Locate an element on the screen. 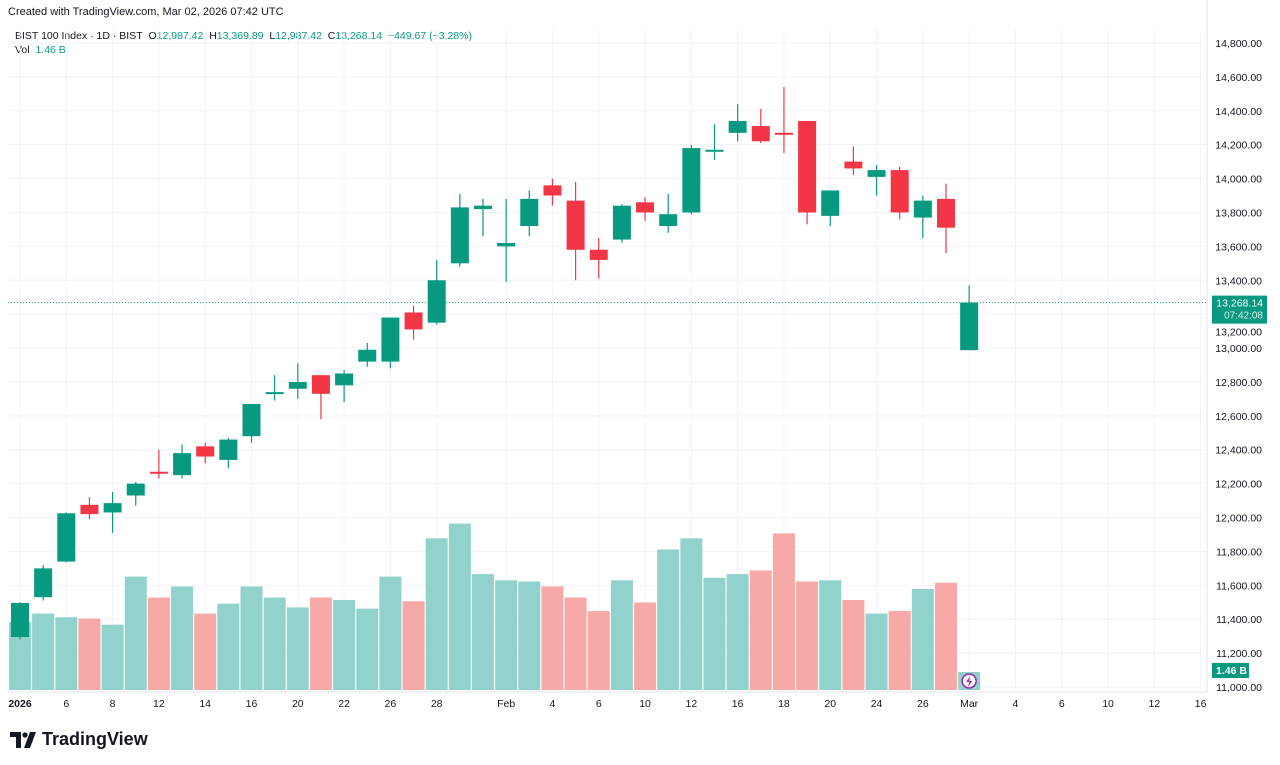 The width and height of the screenshot is (1280, 765). y-tick-label: 12,400.00 is located at coordinates (1238, 451).